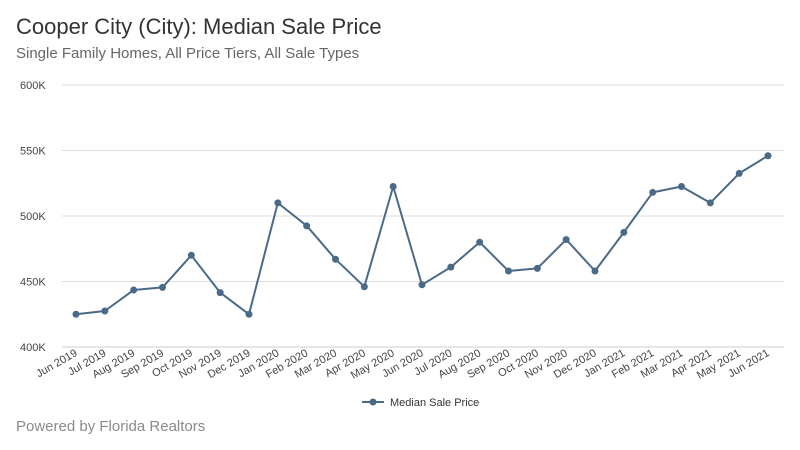  Describe the element at coordinates (373, 402) in the screenshot. I see `legend-marker` at that location.